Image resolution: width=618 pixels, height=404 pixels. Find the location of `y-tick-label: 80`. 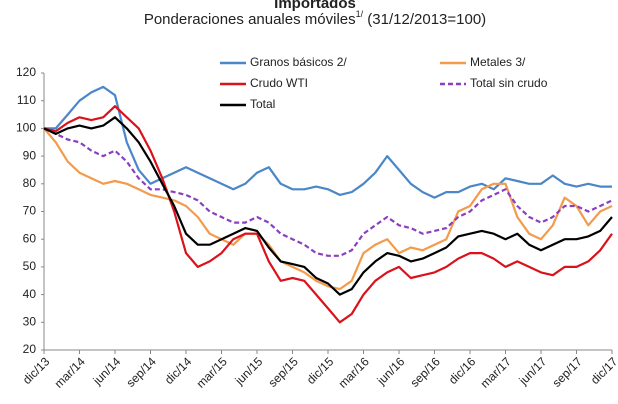

y-tick-label: 80 is located at coordinates (30, 183).